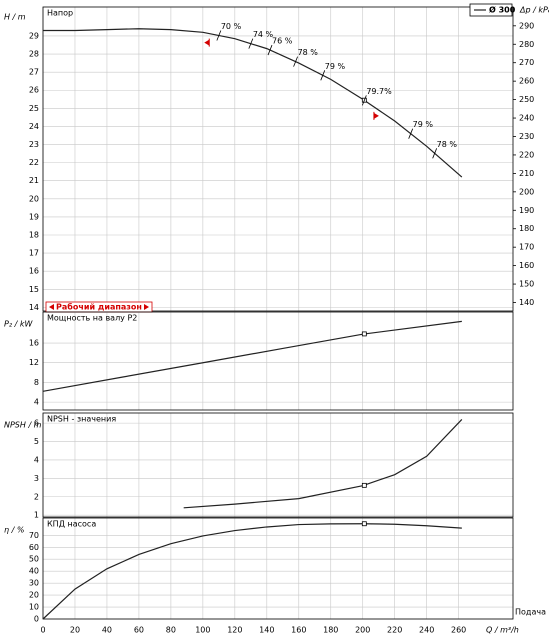  What do you see at coordinates (34, 362) in the screenshot?
I see `y-tick-label: 12` at bounding box center [34, 362].